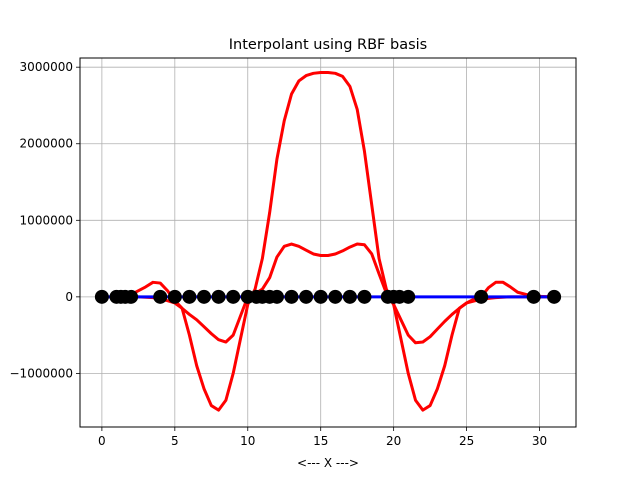 The width and height of the screenshot is (640, 480). I want to click on x-tick-label: 5, so click(175, 441).